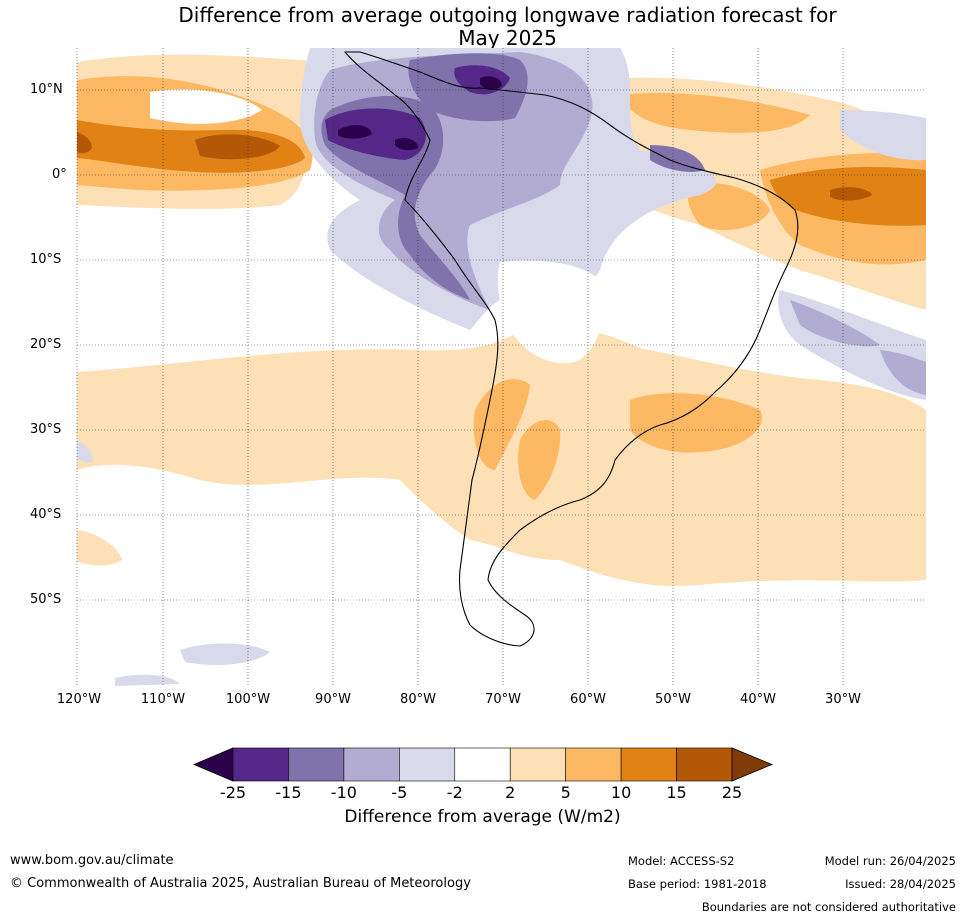  Describe the element at coordinates (890, 861) in the screenshot. I see `model-run-text: Model run: 26/04/2025` at that location.